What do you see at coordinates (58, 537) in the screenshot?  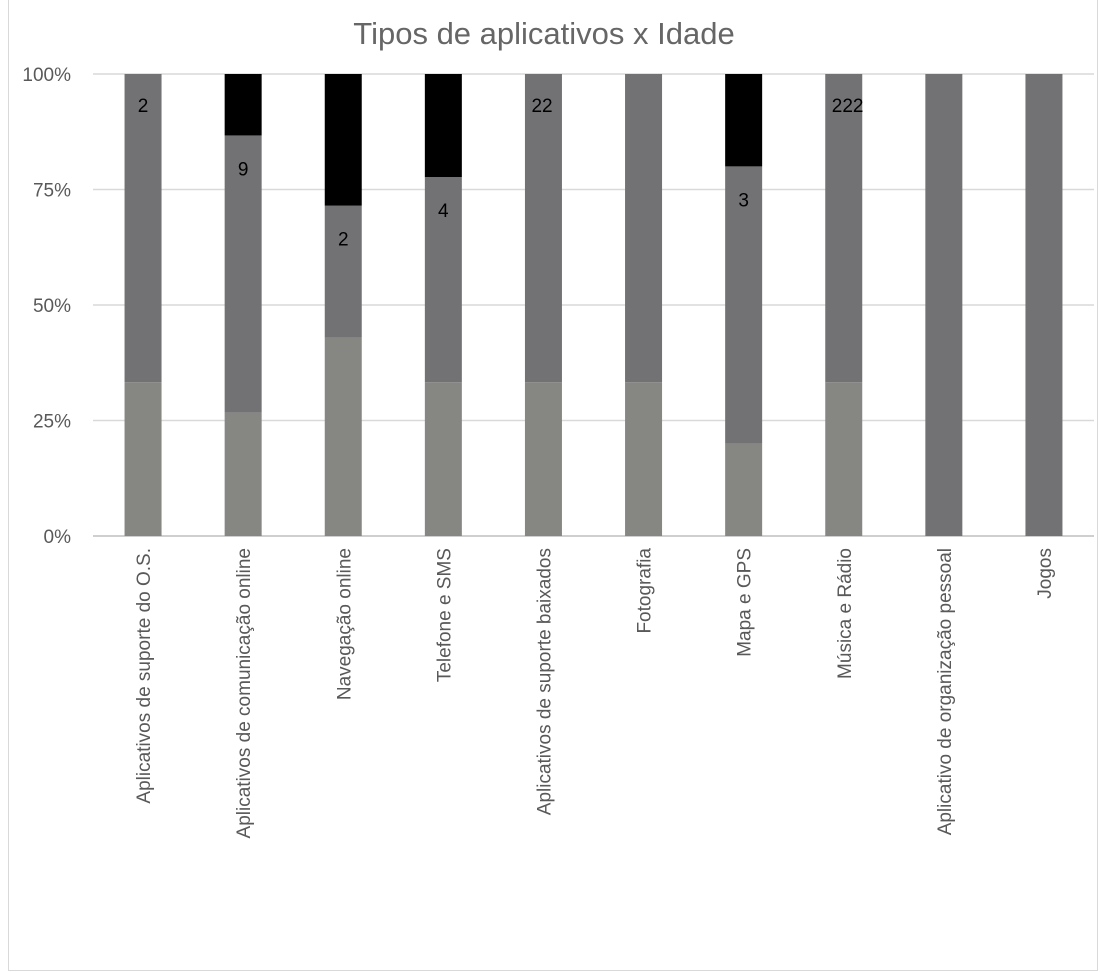 I see `y-tick-label: 0%` at bounding box center [58, 537].